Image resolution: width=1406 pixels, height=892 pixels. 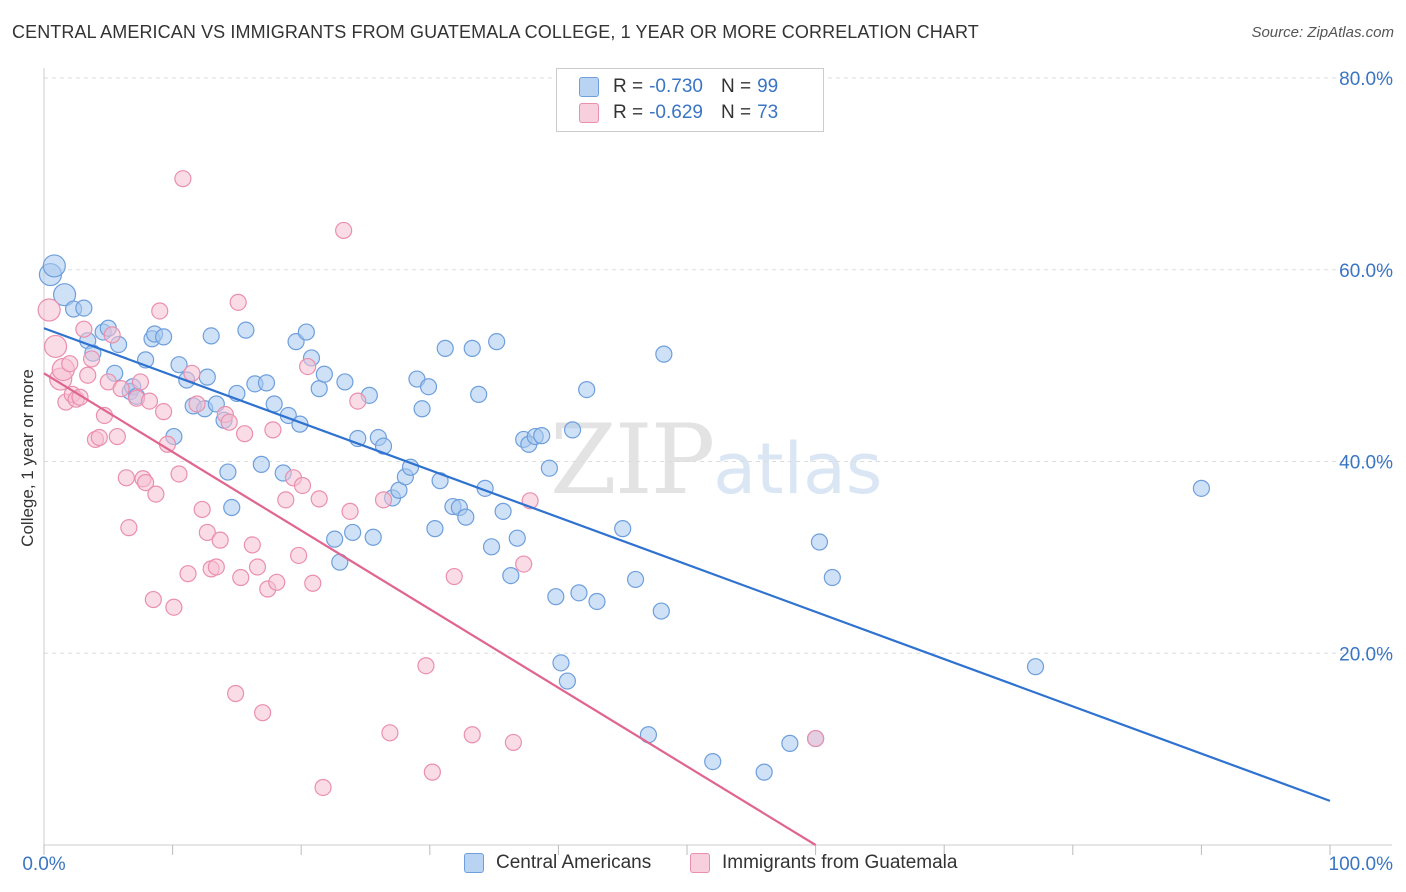 I want to click on legend-swatch-pink, so click(x=589, y=113).